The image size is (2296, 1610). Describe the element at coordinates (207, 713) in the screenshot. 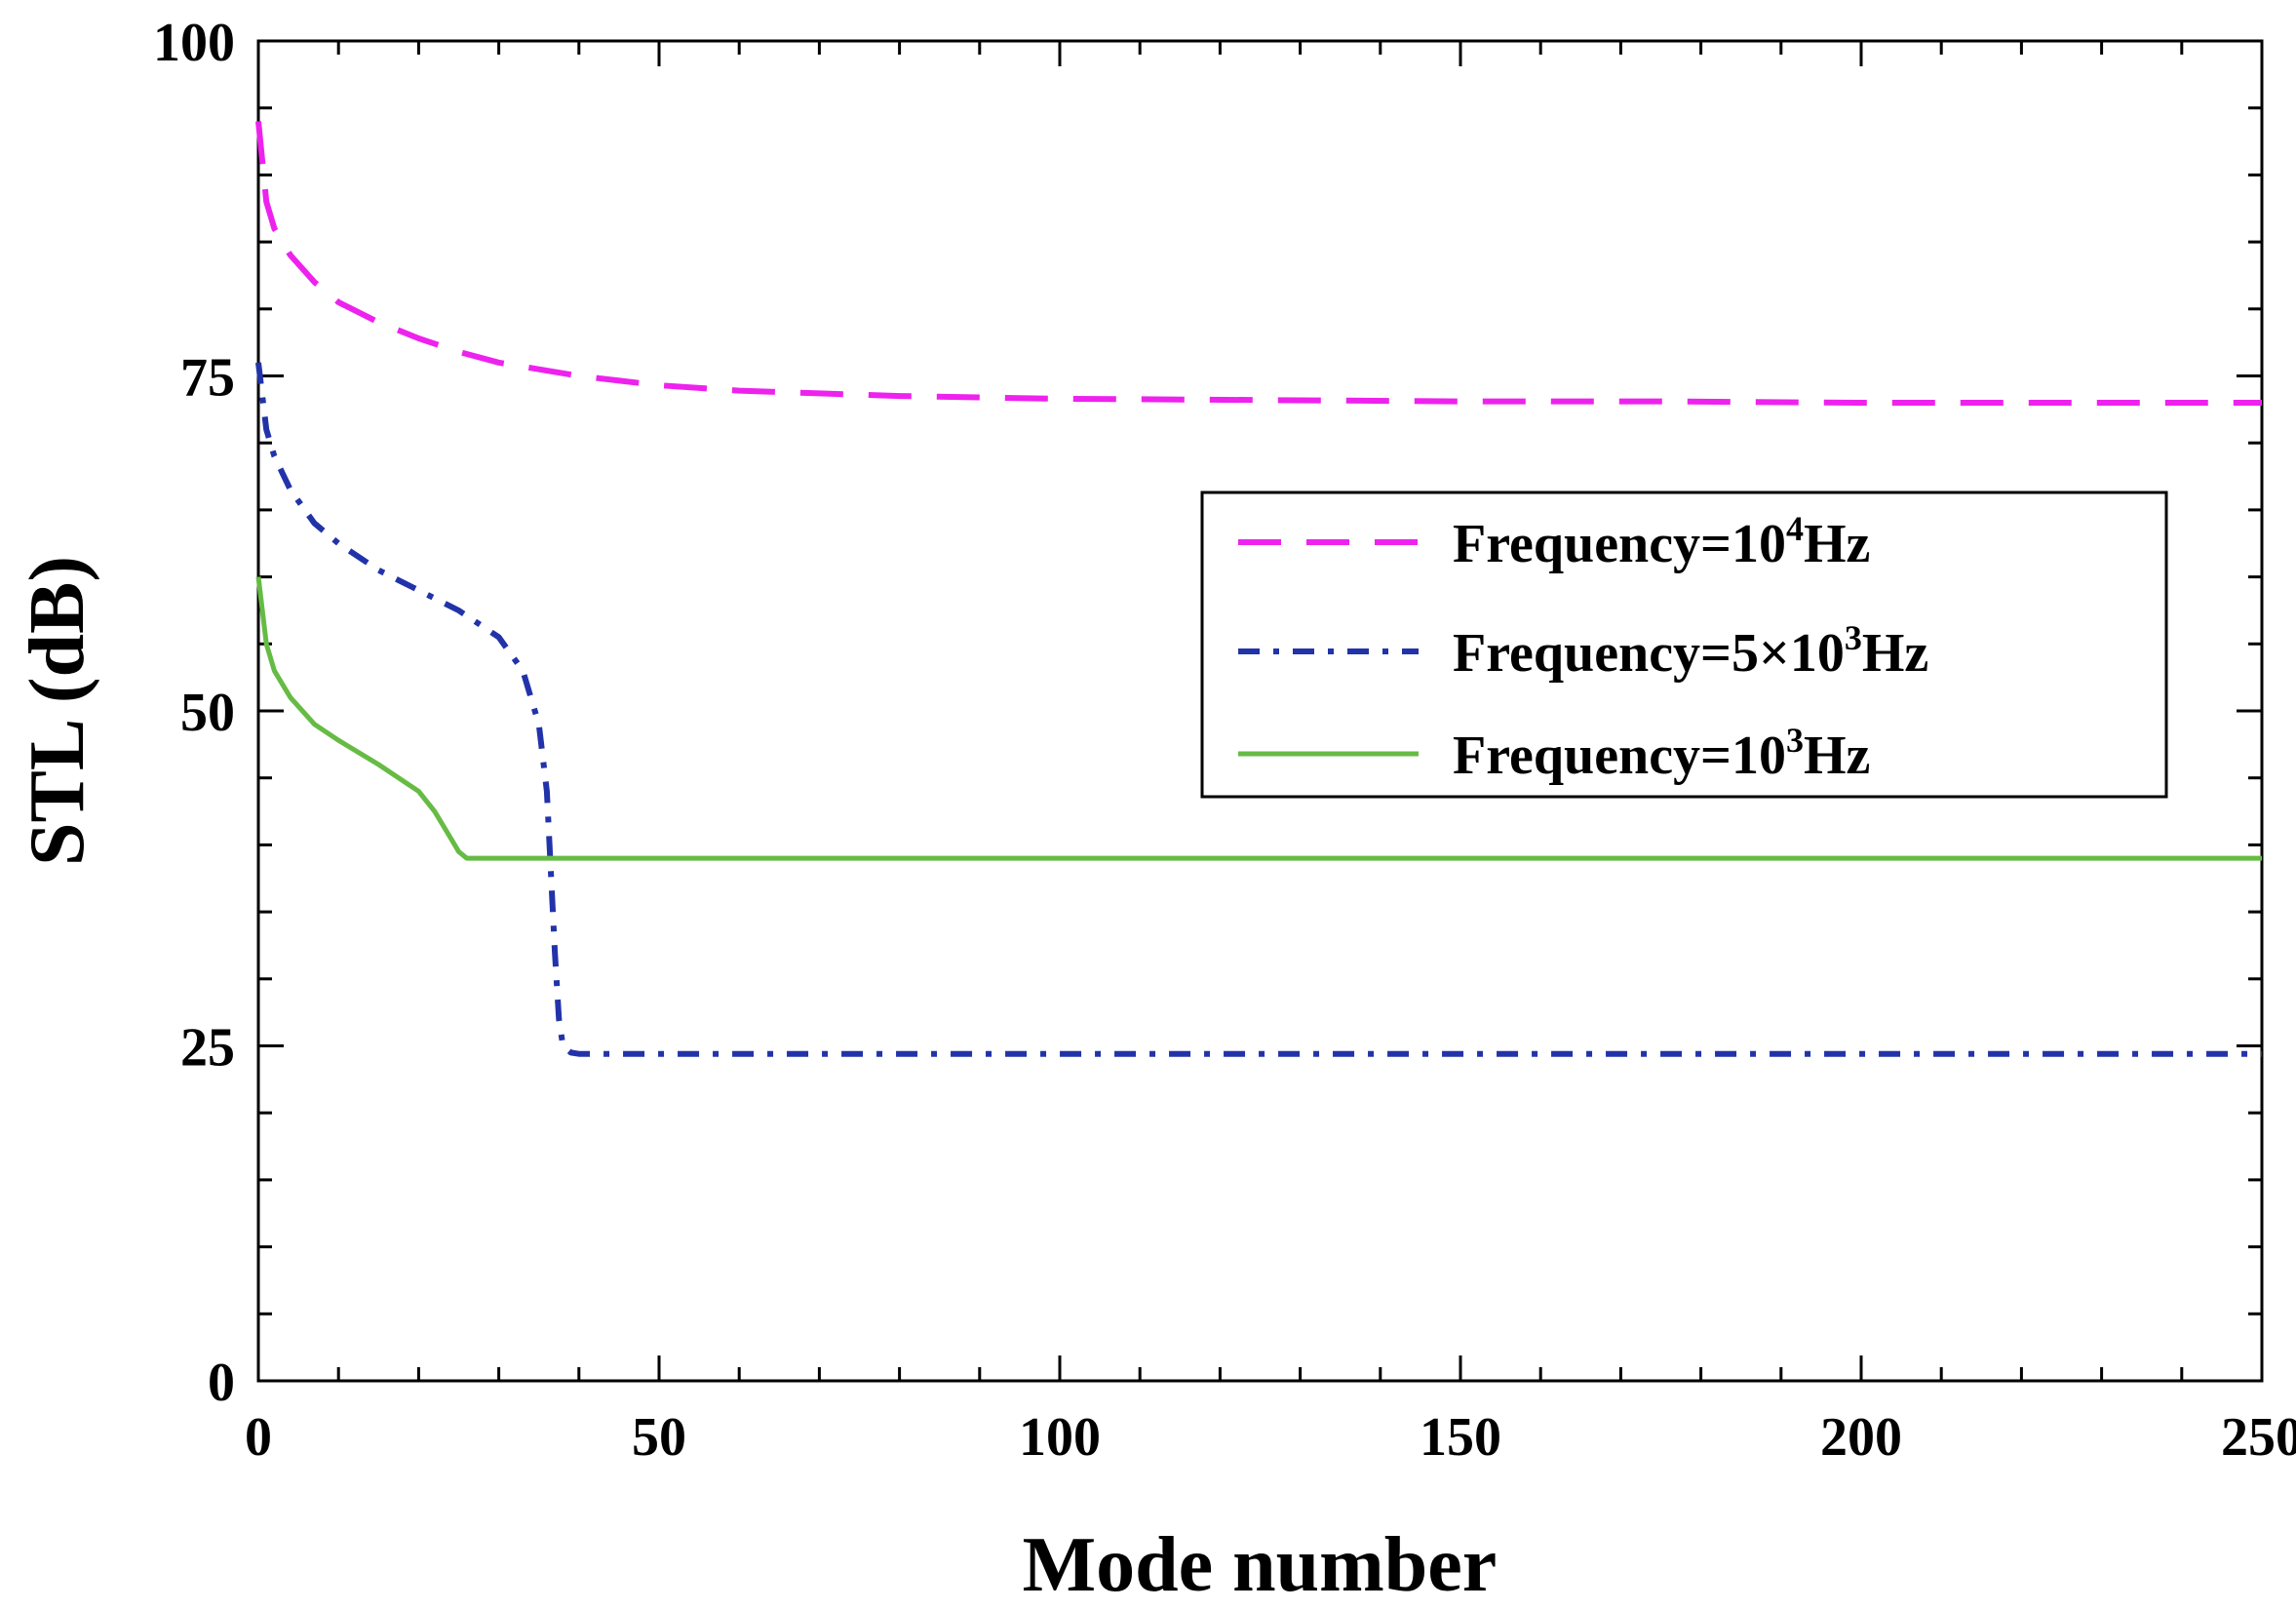

I see `y-tick-label: 50` at that location.